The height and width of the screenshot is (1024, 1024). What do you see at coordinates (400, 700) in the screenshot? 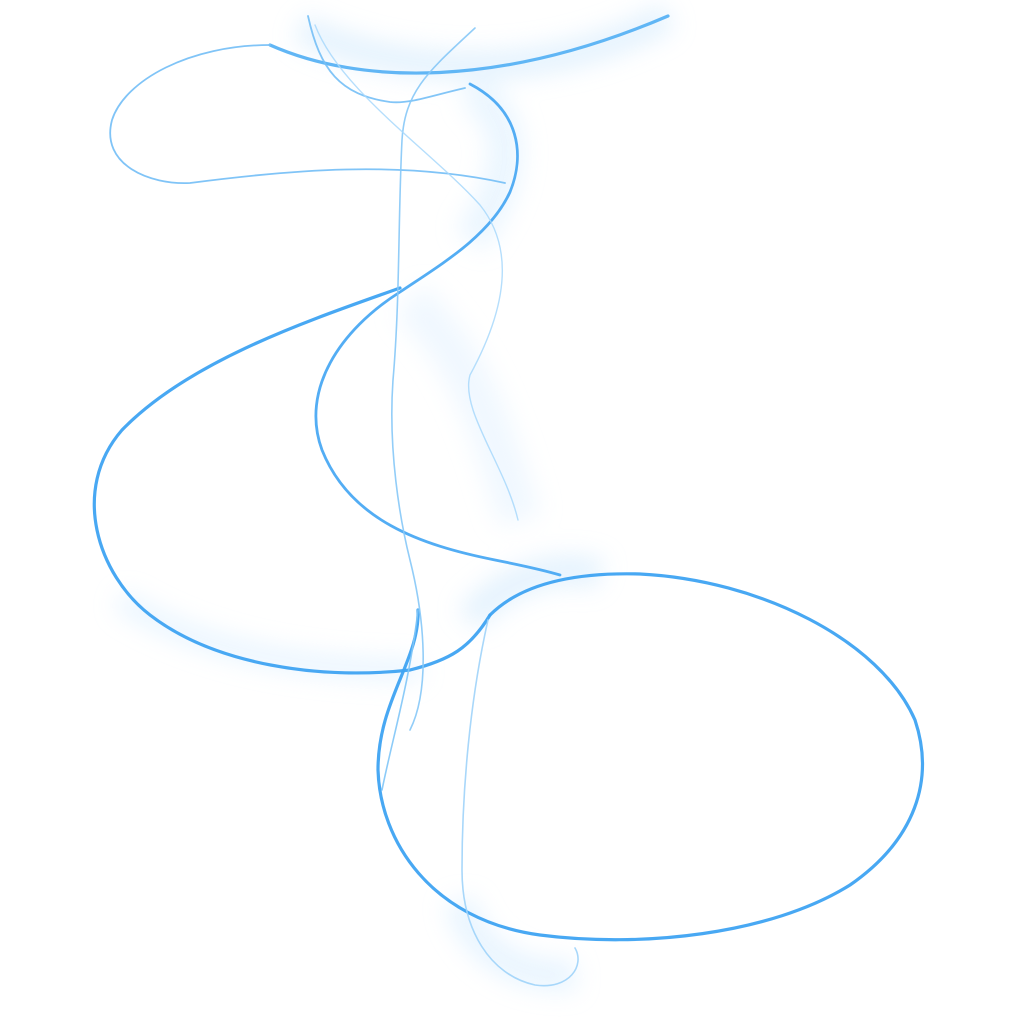
I see `thin-vertical-strand-e` at bounding box center [400, 700].